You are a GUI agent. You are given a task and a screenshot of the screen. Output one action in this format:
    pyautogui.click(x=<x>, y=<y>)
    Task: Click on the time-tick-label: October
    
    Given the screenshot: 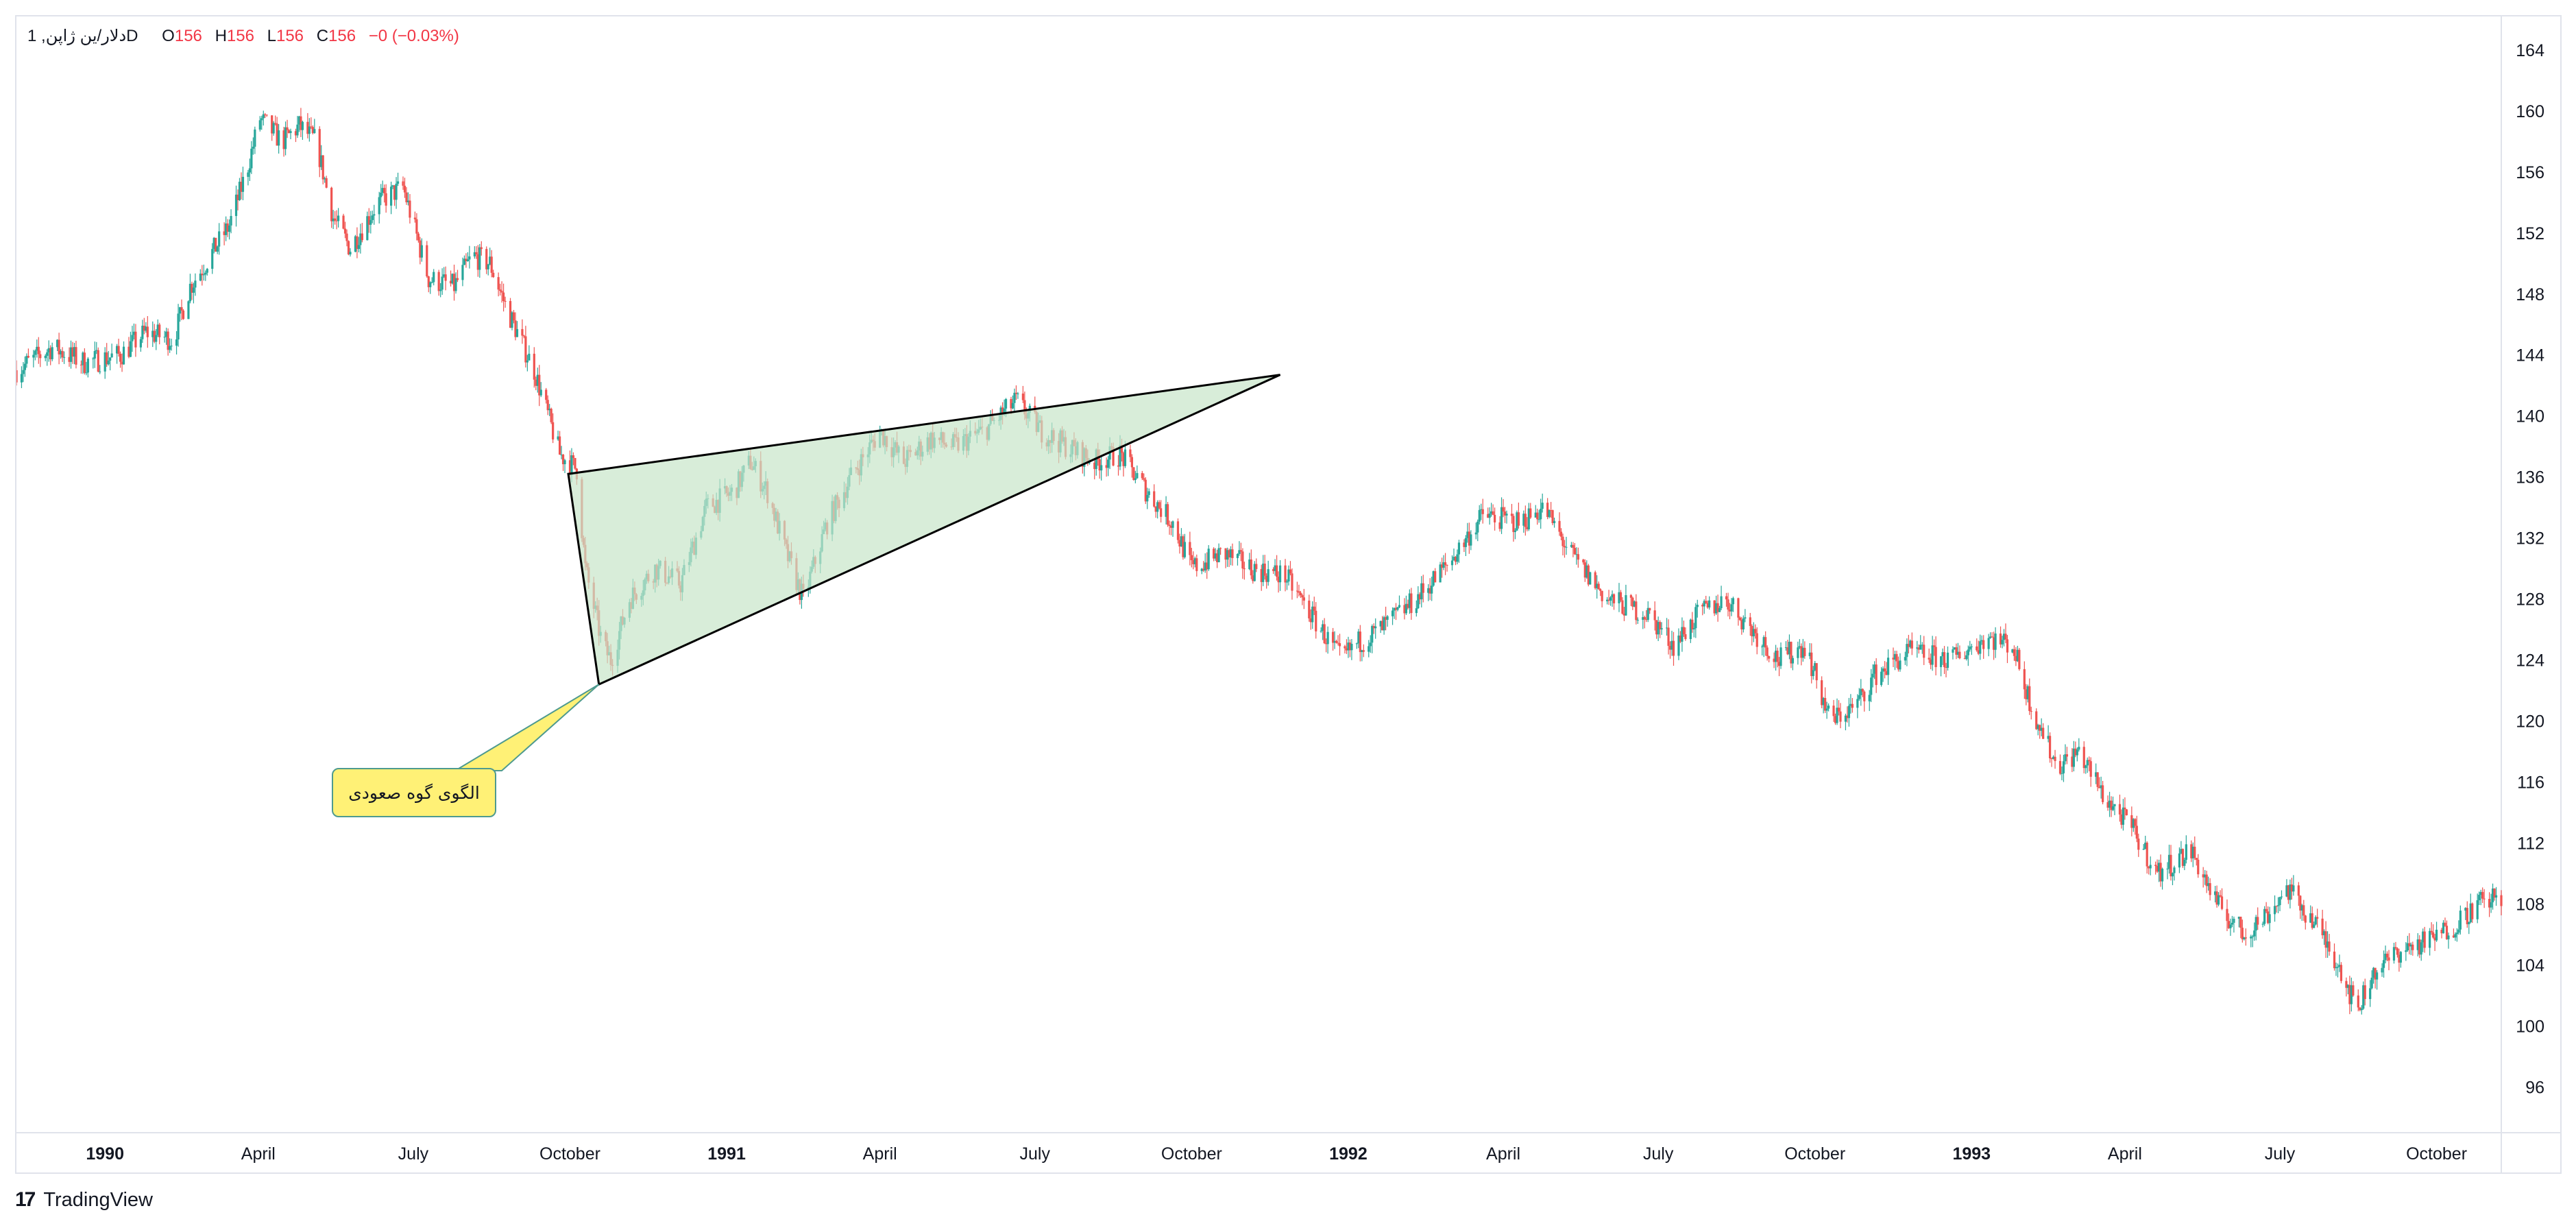 What is the action you would take?
    pyautogui.click(x=2436, y=1154)
    